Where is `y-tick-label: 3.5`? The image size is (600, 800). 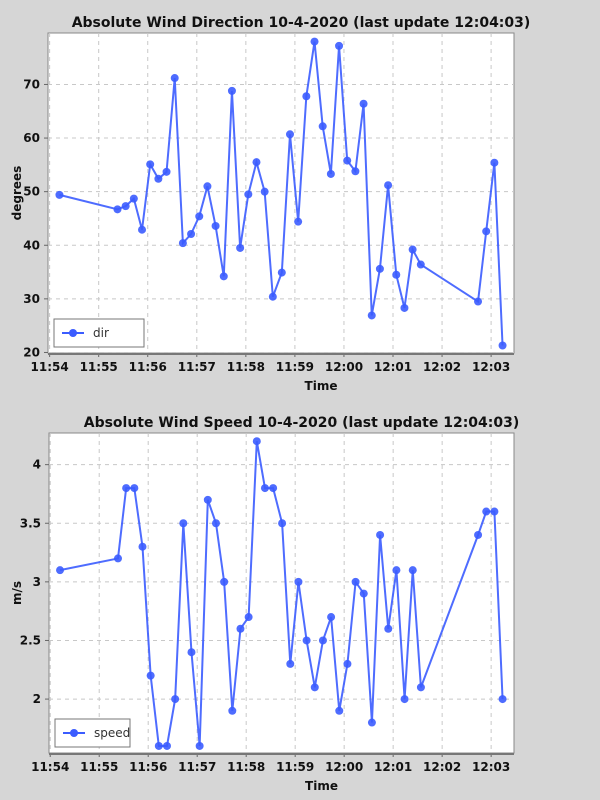
y-tick-label: 3.5 is located at coordinates (30, 523).